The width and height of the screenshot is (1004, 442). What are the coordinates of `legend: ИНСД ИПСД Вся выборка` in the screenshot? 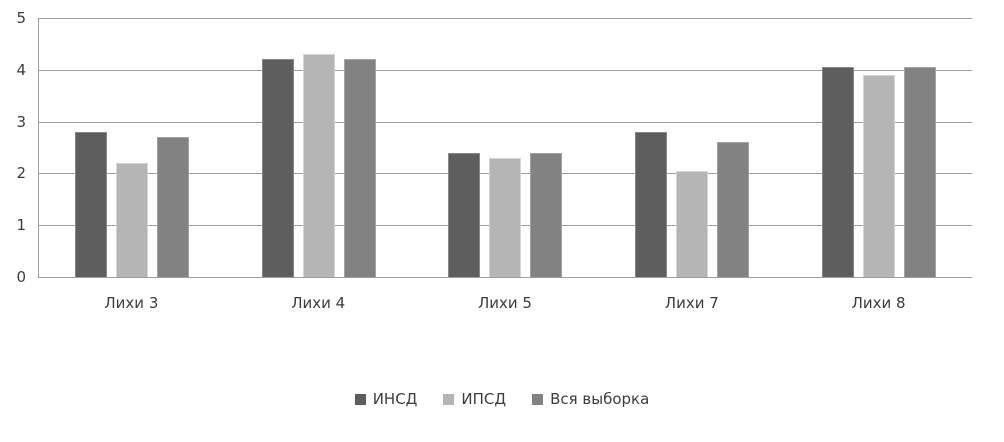 It's located at (502, 399).